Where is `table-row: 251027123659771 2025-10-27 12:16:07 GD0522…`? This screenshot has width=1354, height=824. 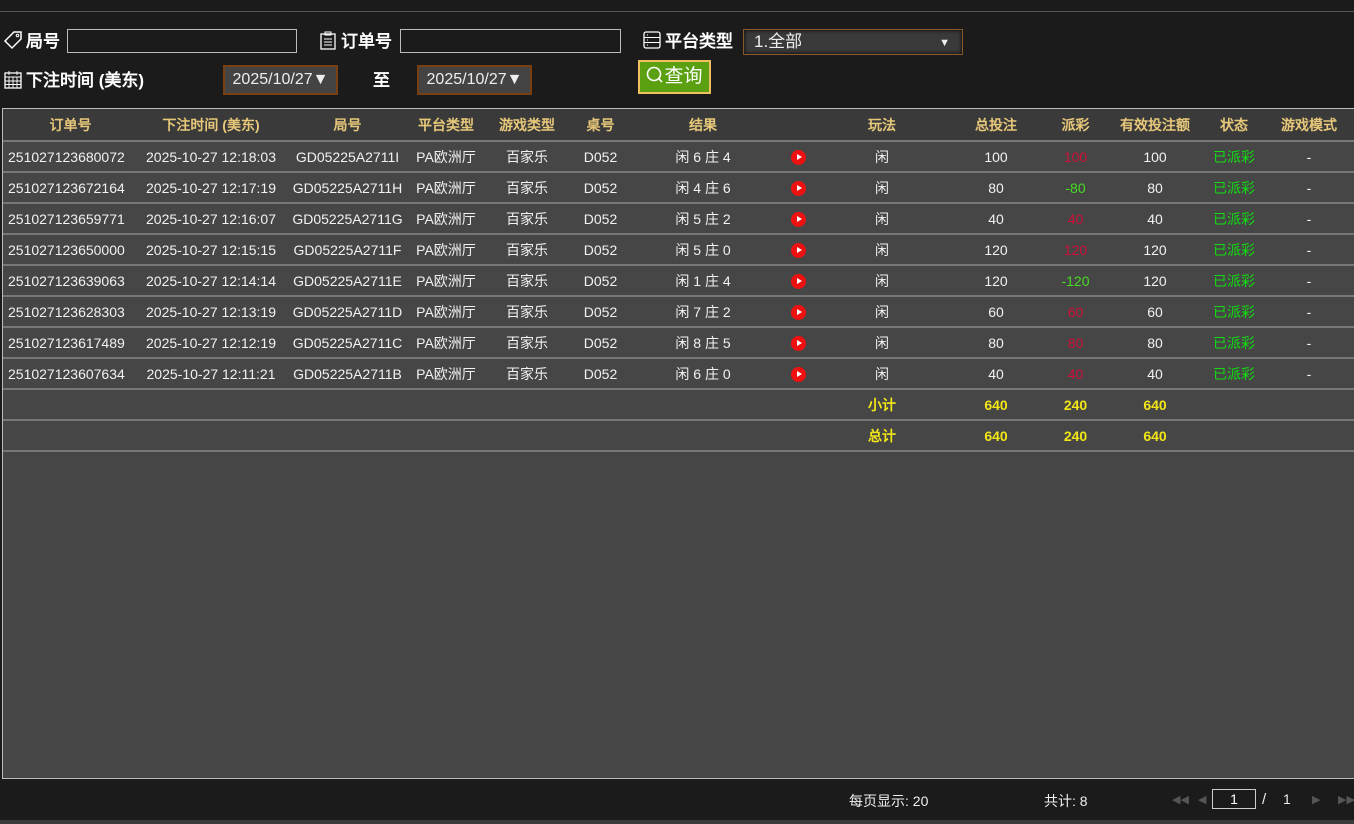 table-row: 251027123659771 2025-10-27 12:16:07 GD0522… is located at coordinates (678, 219).